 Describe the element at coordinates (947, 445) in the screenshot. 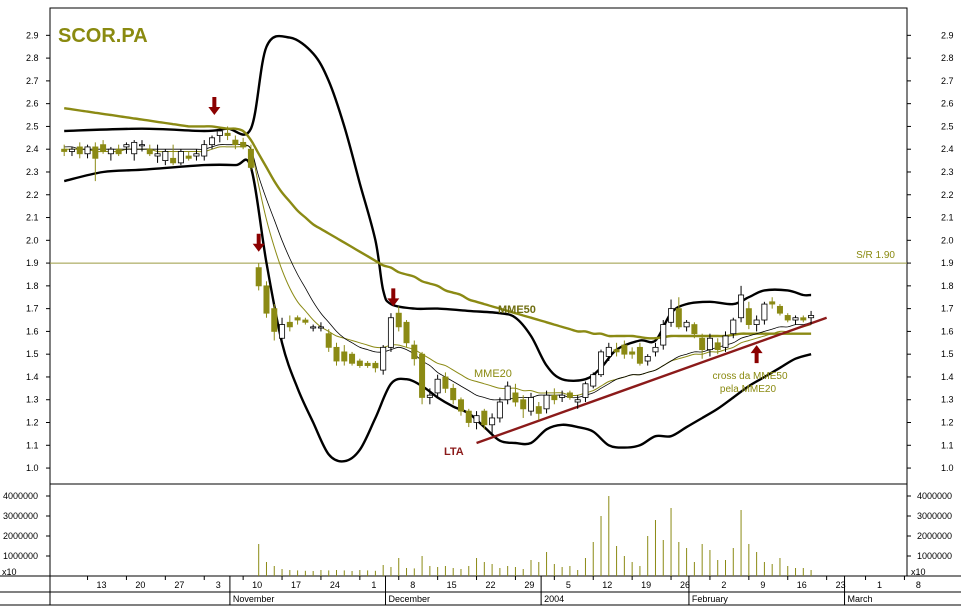

I see `price-tick-label-right: 1.1` at that location.